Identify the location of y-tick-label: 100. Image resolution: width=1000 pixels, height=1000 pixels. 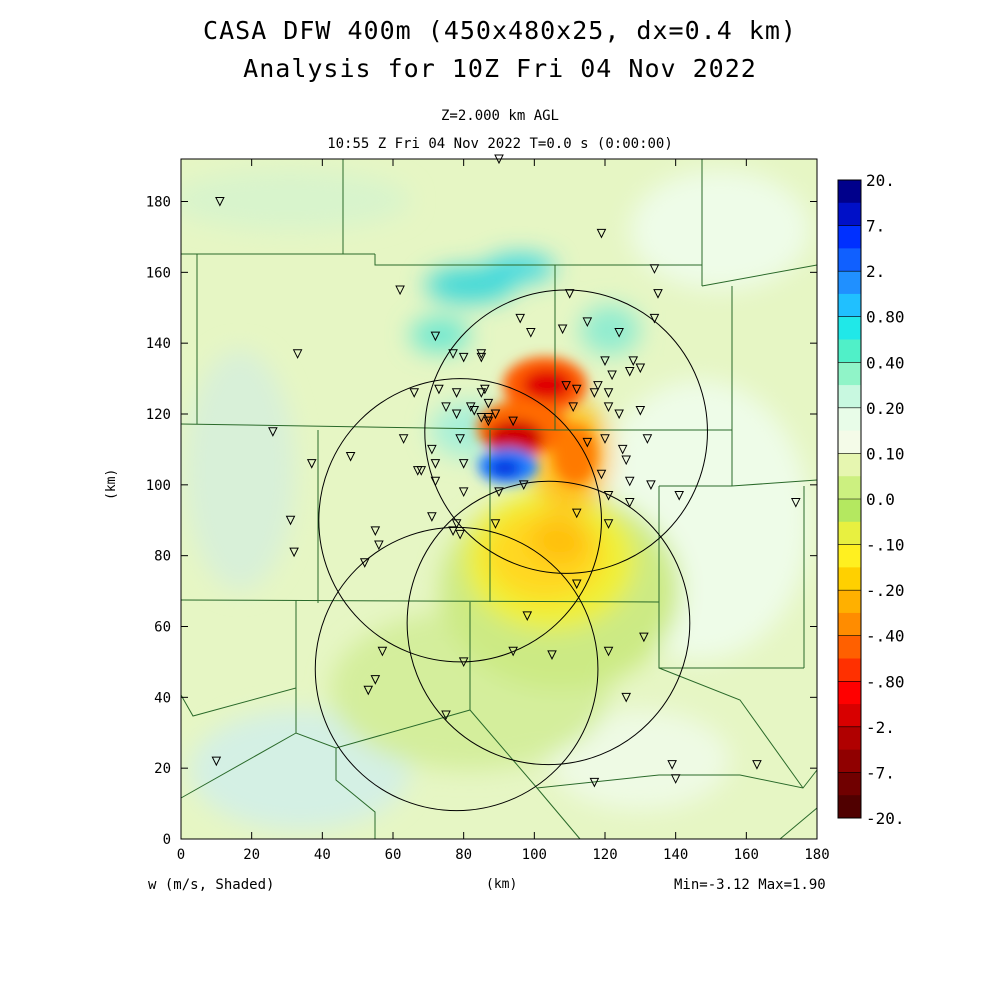
(158, 486).